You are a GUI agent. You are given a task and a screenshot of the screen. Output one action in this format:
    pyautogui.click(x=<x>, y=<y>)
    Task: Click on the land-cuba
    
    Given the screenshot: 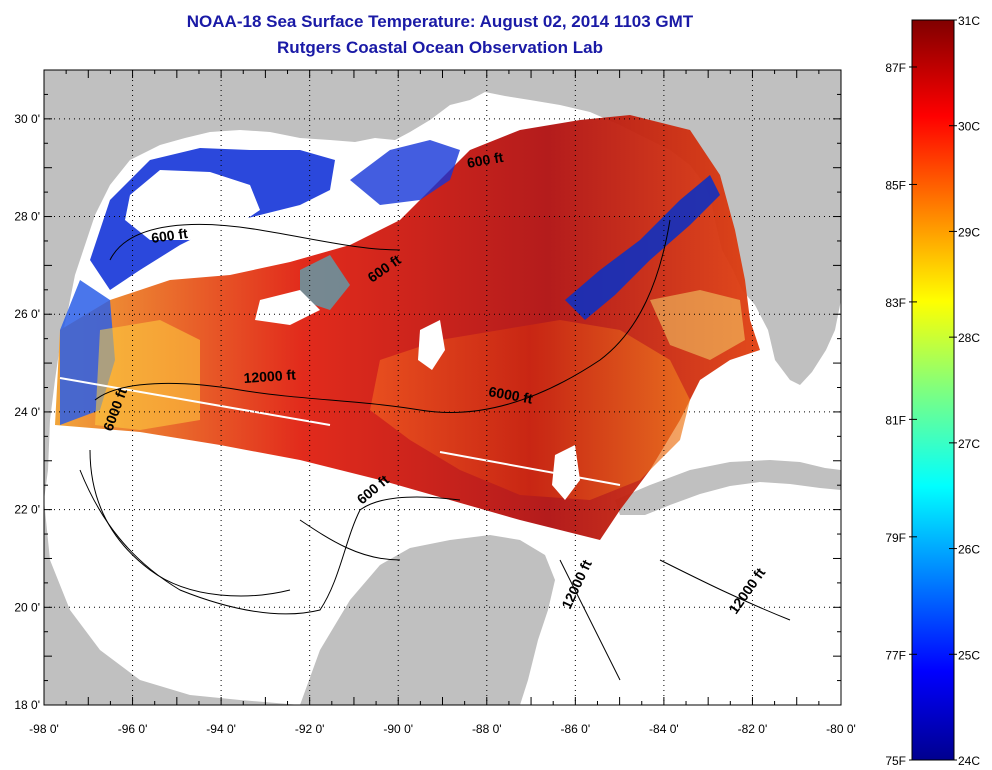 What is the action you would take?
    pyautogui.click(x=728, y=487)
    